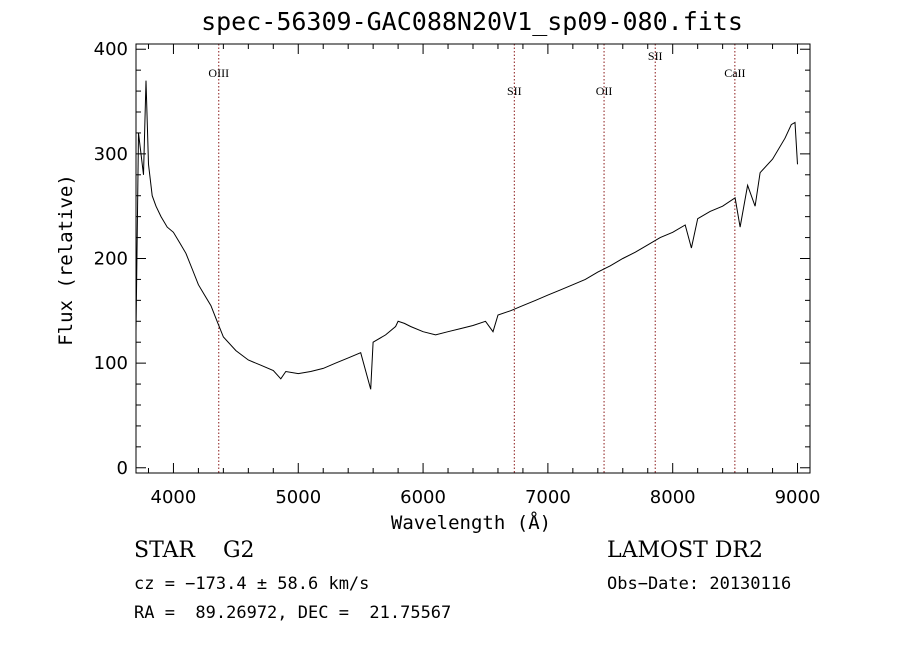 The image size is (900, 649). Describe the element at coordinates (699, 584) in the screenshot. I see `observation-date: Obs−Date: 20130116` at that location.